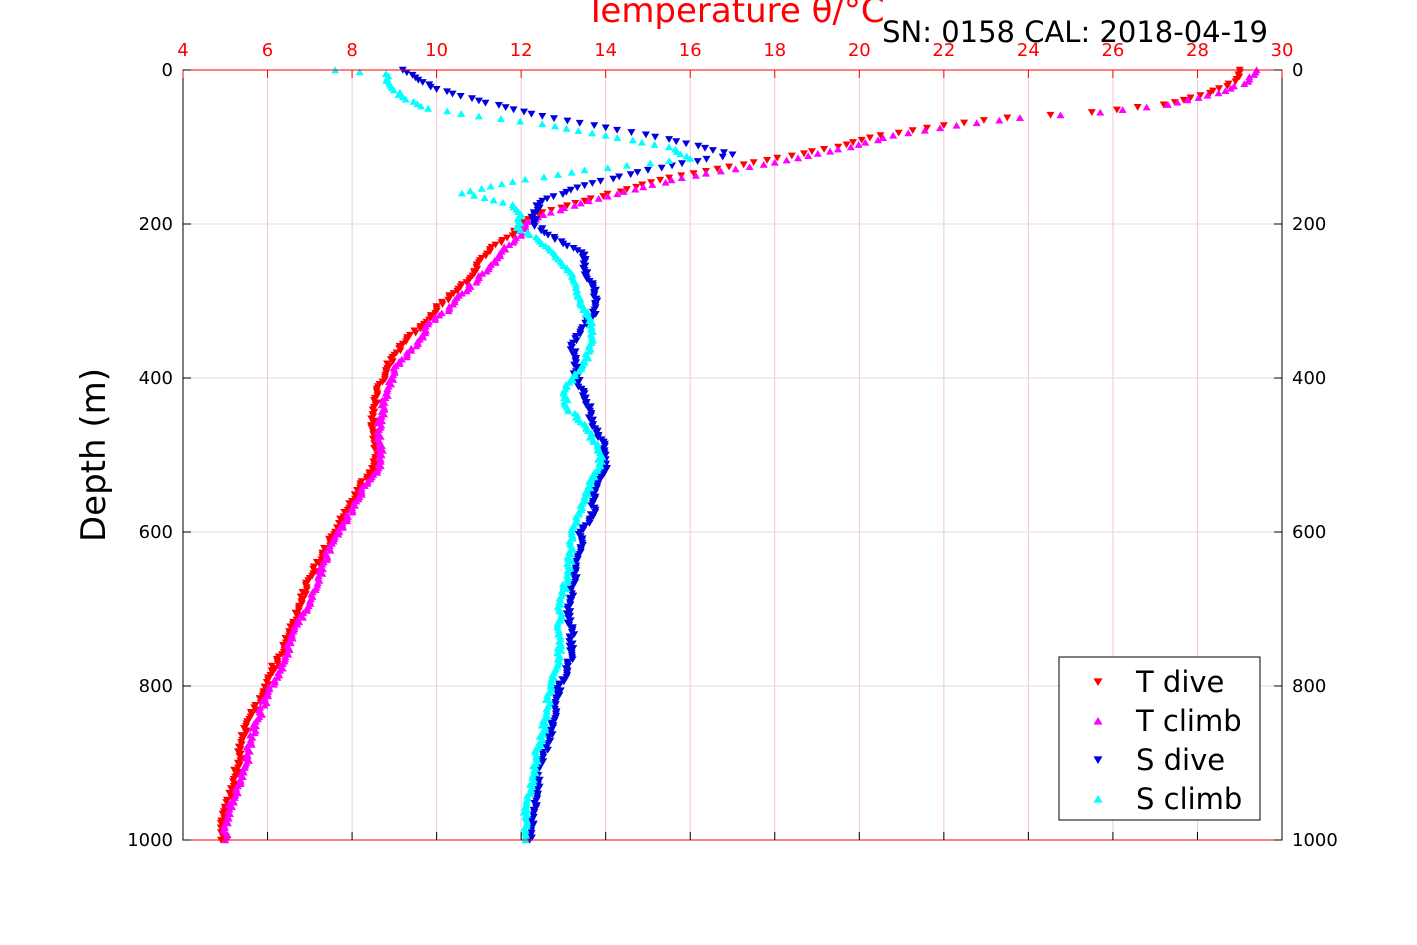 The height and width of the screenshot is (945, 1417). Describe the element at coordinates (734, 15) in the screenshot. I see `chart-title: Temperature θ/°C` at that location.